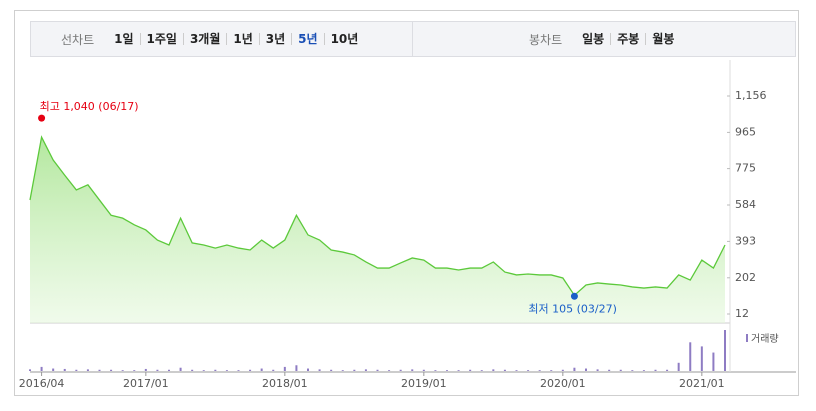  What do you see at coordinates (745, 240) in the screenshot?
I see `y-tick-label: 393` at bounding box center [745, 240].